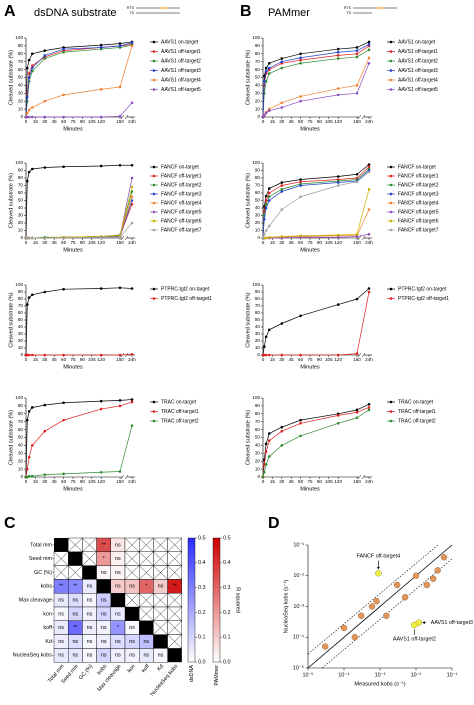 This screenshot has height=705, width=474. I want to click on annotation: AAVS1 off-target3, so click(452, 623).